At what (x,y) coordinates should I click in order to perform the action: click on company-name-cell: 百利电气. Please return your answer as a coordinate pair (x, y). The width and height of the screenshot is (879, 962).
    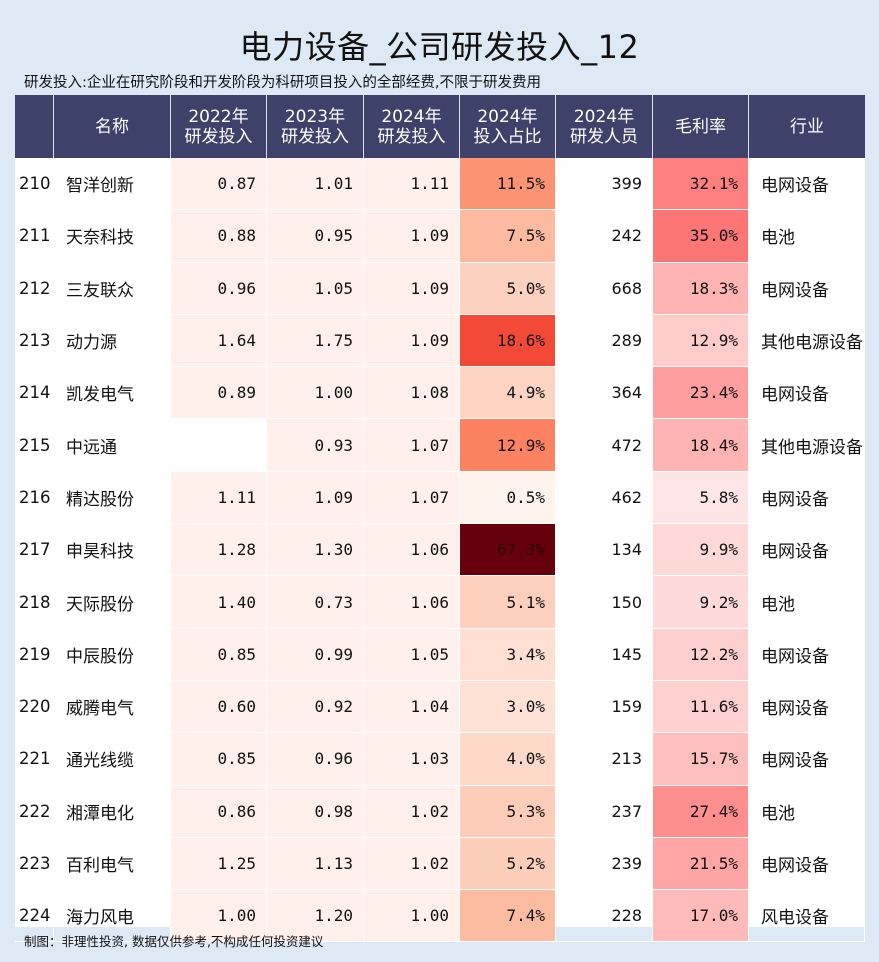
    Looking at the image, I should click on (112, 864).